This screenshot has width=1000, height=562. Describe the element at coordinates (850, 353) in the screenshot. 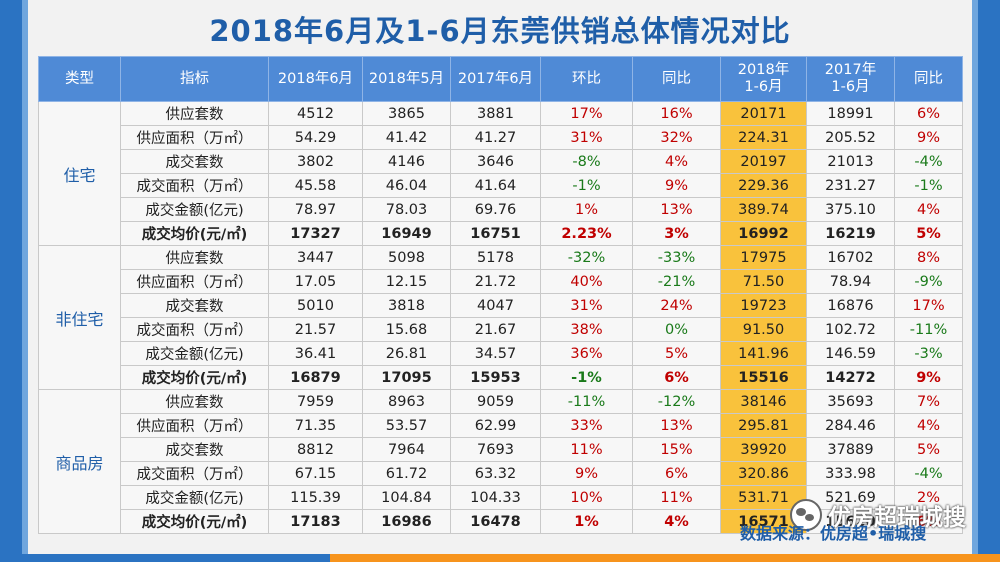

I see `value-cell: 146.59` at that location.